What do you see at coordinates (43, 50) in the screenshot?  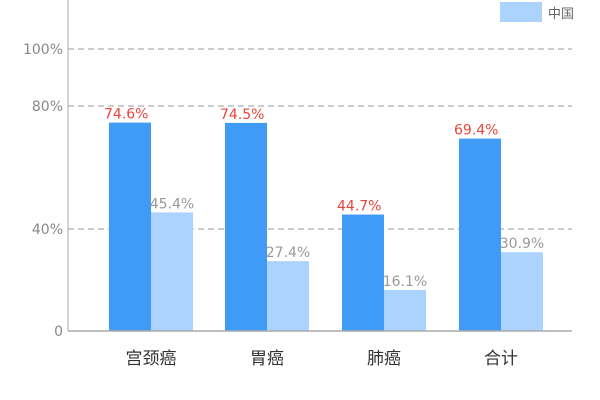 I see `y-tick-label: 100%` at bounding box center [43, 50].